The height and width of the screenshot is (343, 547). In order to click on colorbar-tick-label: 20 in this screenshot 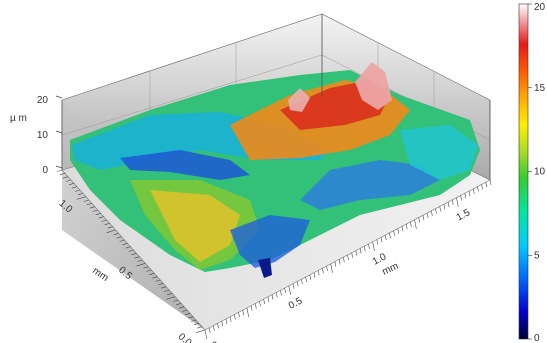, I will do `click(540, 7)`.